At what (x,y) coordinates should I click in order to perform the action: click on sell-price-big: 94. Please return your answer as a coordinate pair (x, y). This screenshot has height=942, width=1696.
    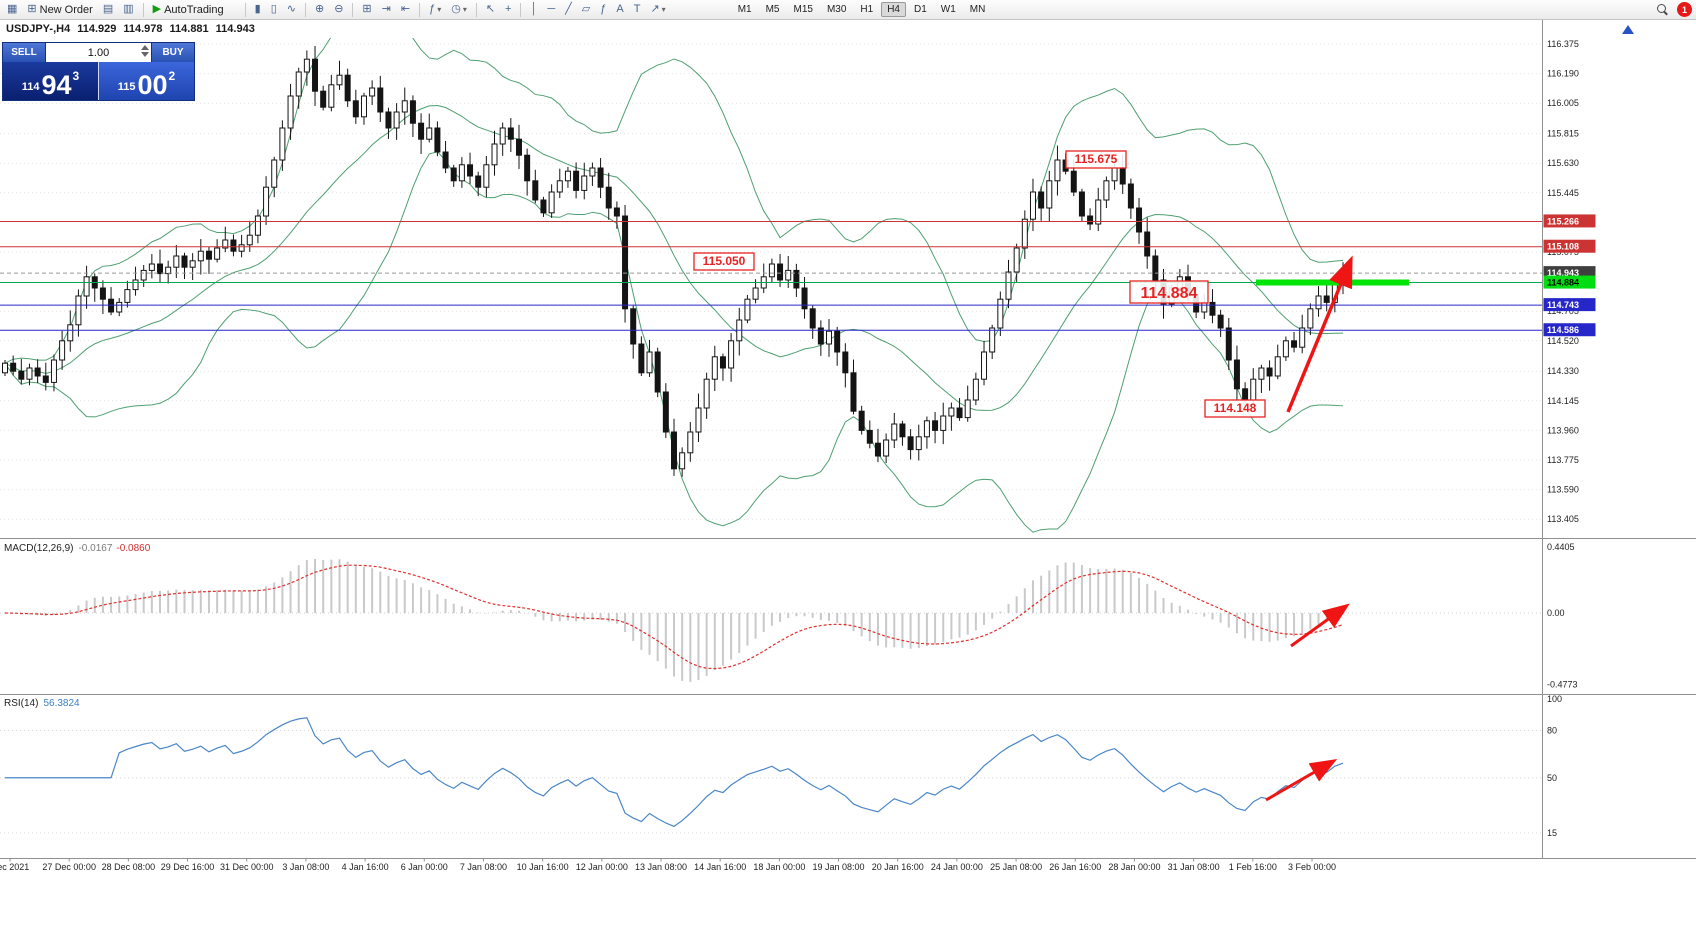
    Looking at the image, I should click on (56, 85).